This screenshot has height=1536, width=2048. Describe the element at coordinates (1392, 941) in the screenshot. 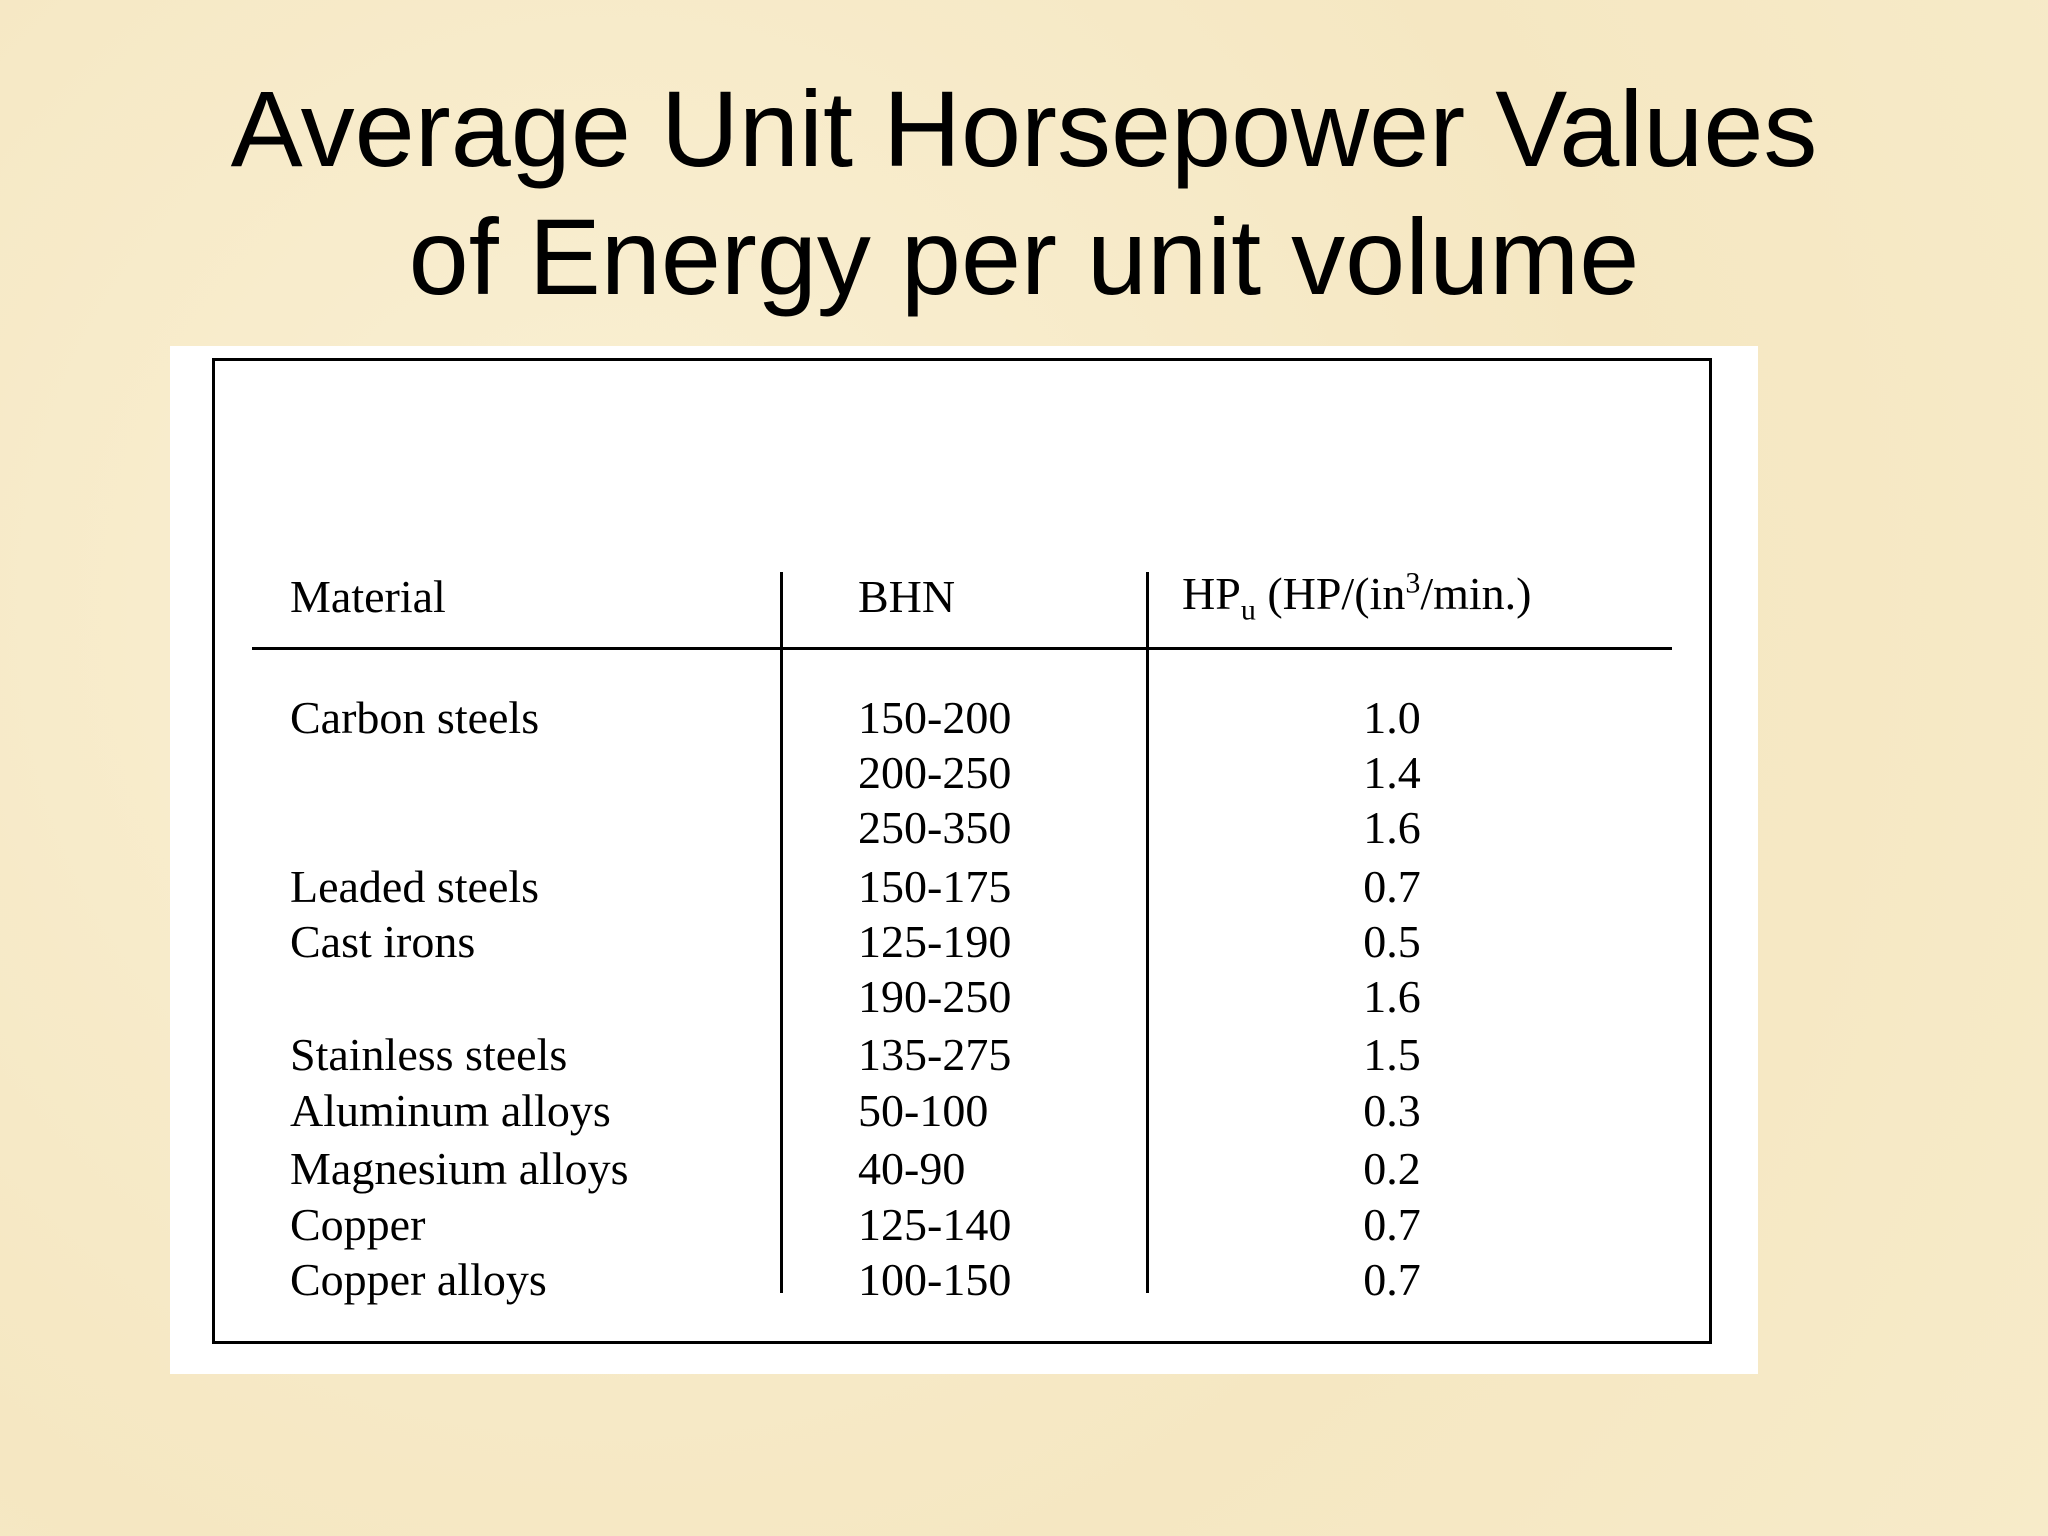

I see `hp-cell: 0.5` at that location.